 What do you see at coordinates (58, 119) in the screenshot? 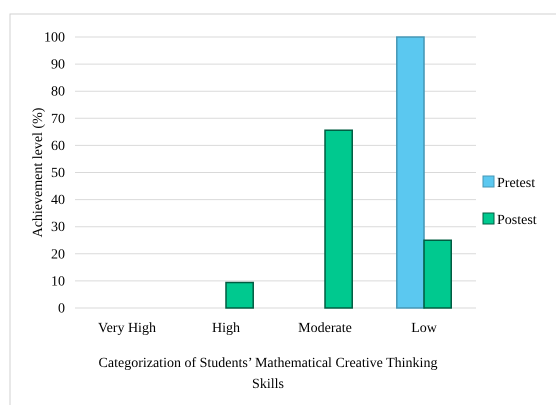
I see `y-tick-label: 70` at bounding box center [58, 119].